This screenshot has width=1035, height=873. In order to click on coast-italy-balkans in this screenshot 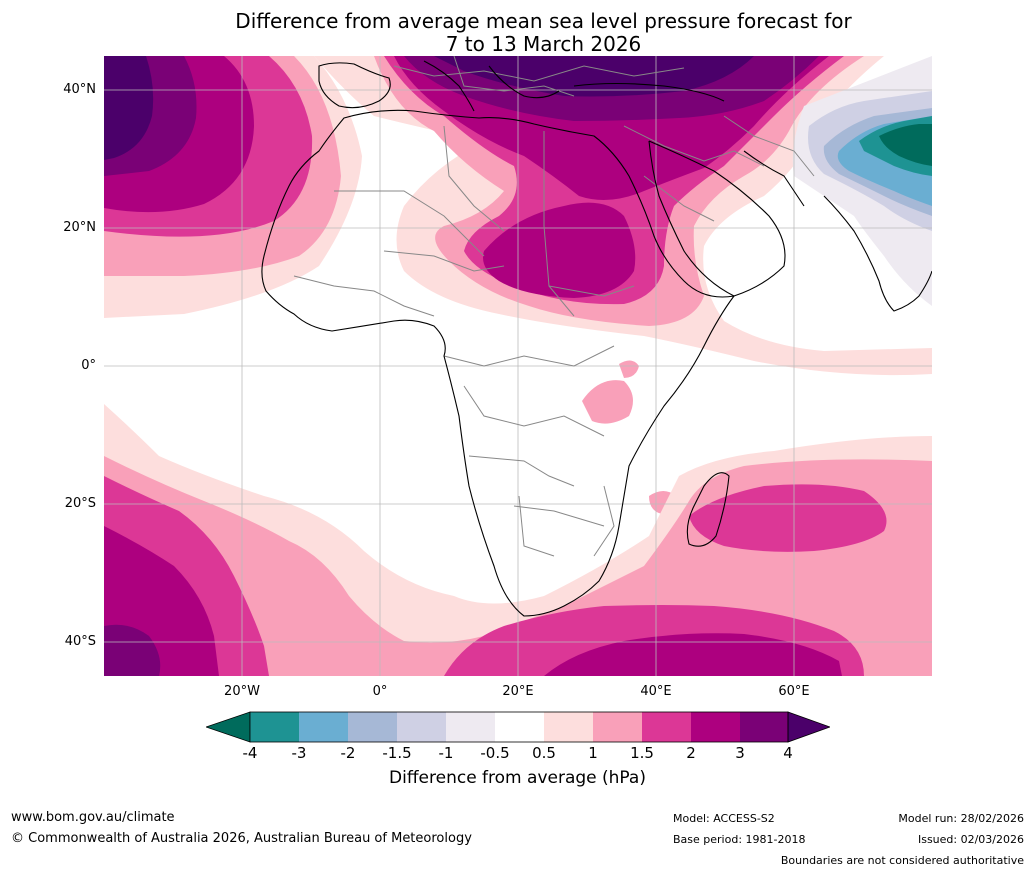, I will do `click(491, 86)`.